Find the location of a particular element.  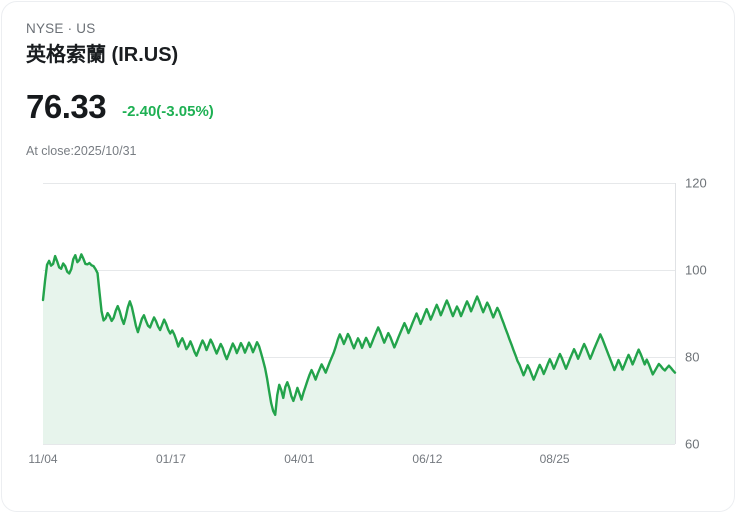

market-status-note: At close:2025/10/31 is located at coordinates (81, 151).